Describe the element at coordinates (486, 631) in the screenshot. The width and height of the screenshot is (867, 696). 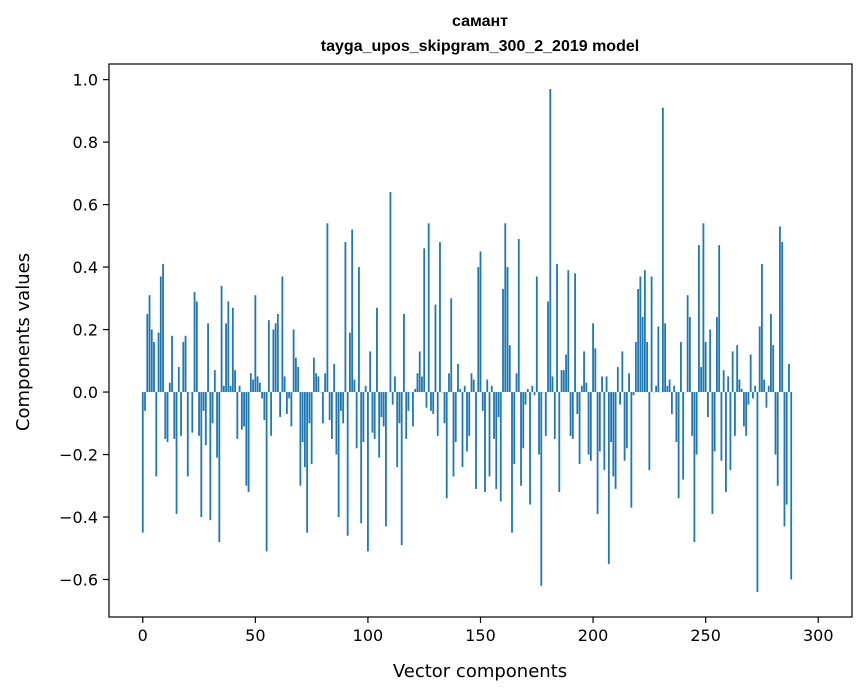
I see `x-axis: 0 50 100 150 200 250 300` at that location.